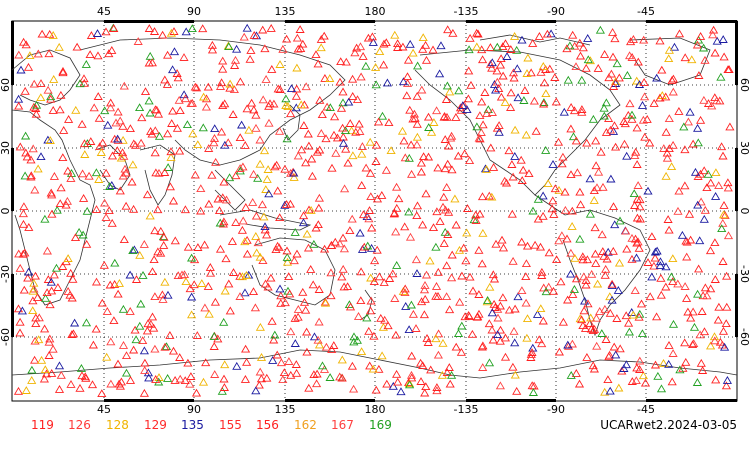 The height and width of the screenshot is (450, 750). I want to click on right-lat-label: 0, so click(744, 211).